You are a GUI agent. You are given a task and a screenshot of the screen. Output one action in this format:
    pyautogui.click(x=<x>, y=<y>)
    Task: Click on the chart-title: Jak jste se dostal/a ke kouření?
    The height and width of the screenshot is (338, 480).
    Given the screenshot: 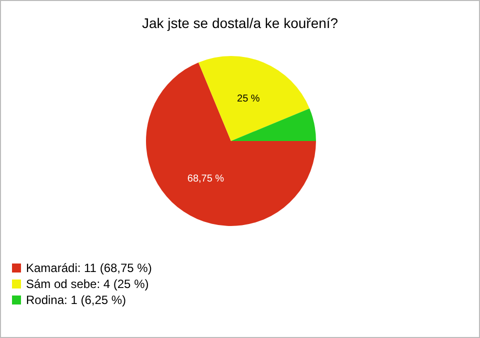 What is the action you would take?
    pyautogui.click(x=240, y=23)
    